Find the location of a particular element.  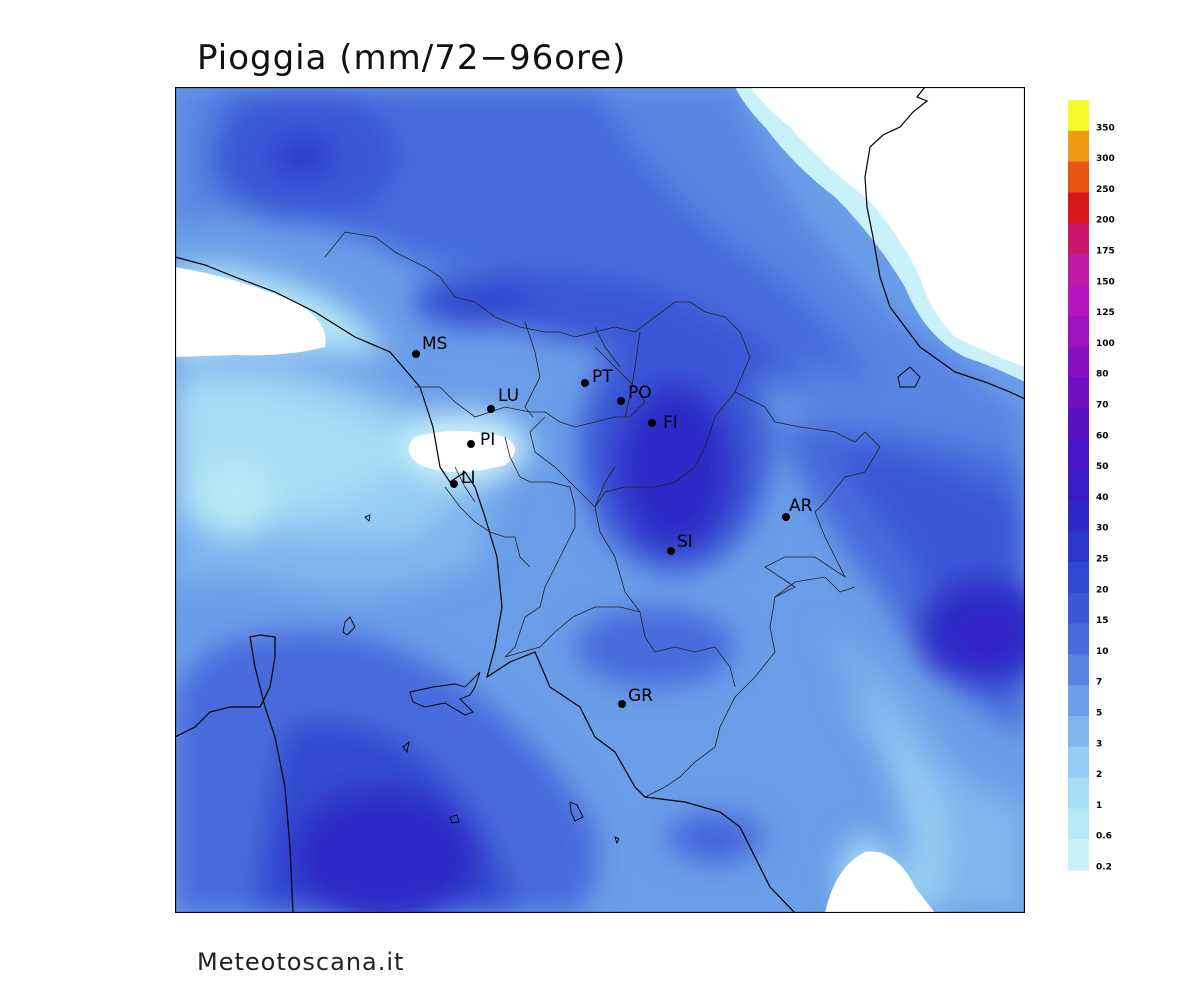

city-label-pt: PT is located at coordinates (602, 377).